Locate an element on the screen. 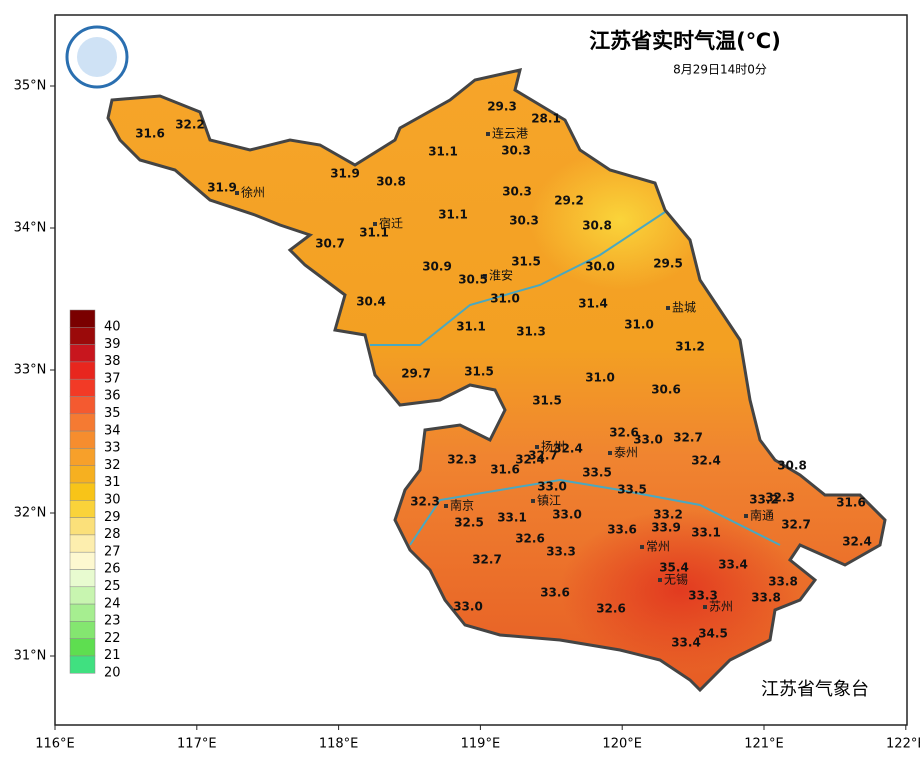  city-name: 苏州 is located at coordinates (721, 607).